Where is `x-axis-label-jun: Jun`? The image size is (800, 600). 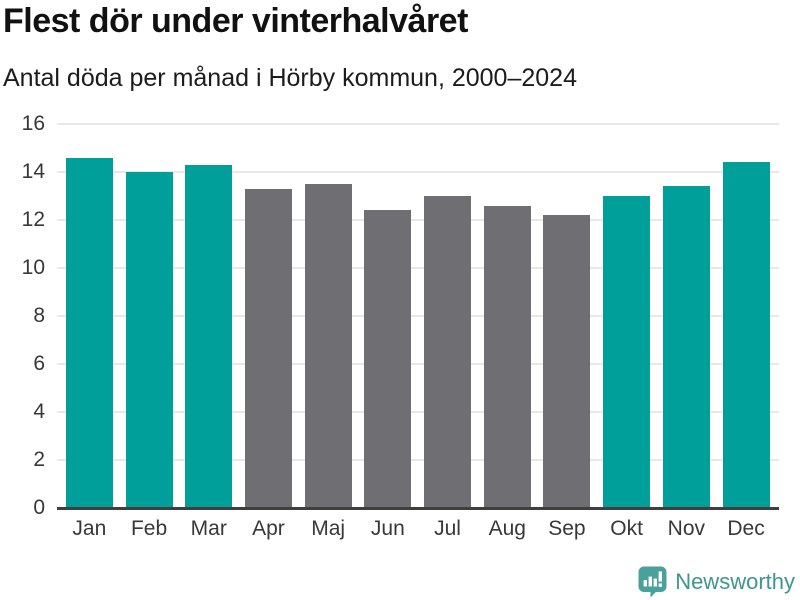 x-axis-label-jun: Jun is located at coordinates (387, 528).